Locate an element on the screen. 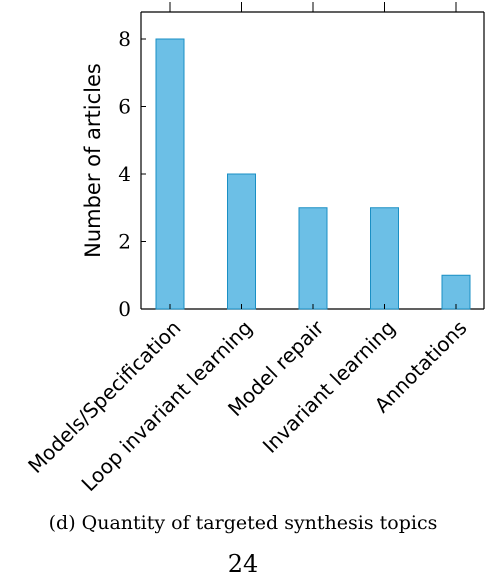 The height and width of the screenshot is (578, 486). bar-model-repair is located at coordinates (313, 258).